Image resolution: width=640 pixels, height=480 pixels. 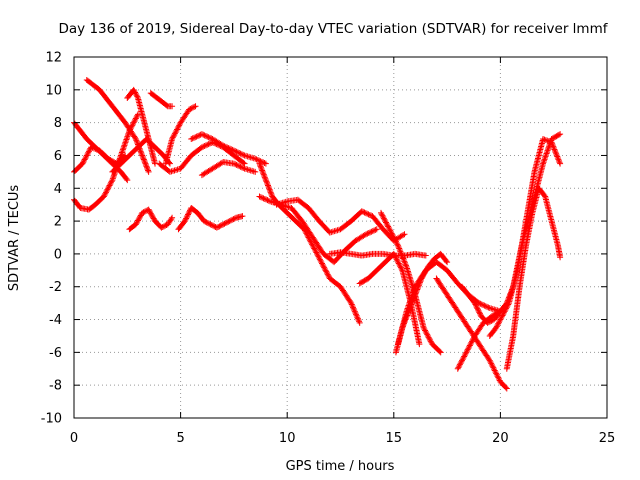 I want to click on y-tick-label: -4, so click(x=55, y=320).